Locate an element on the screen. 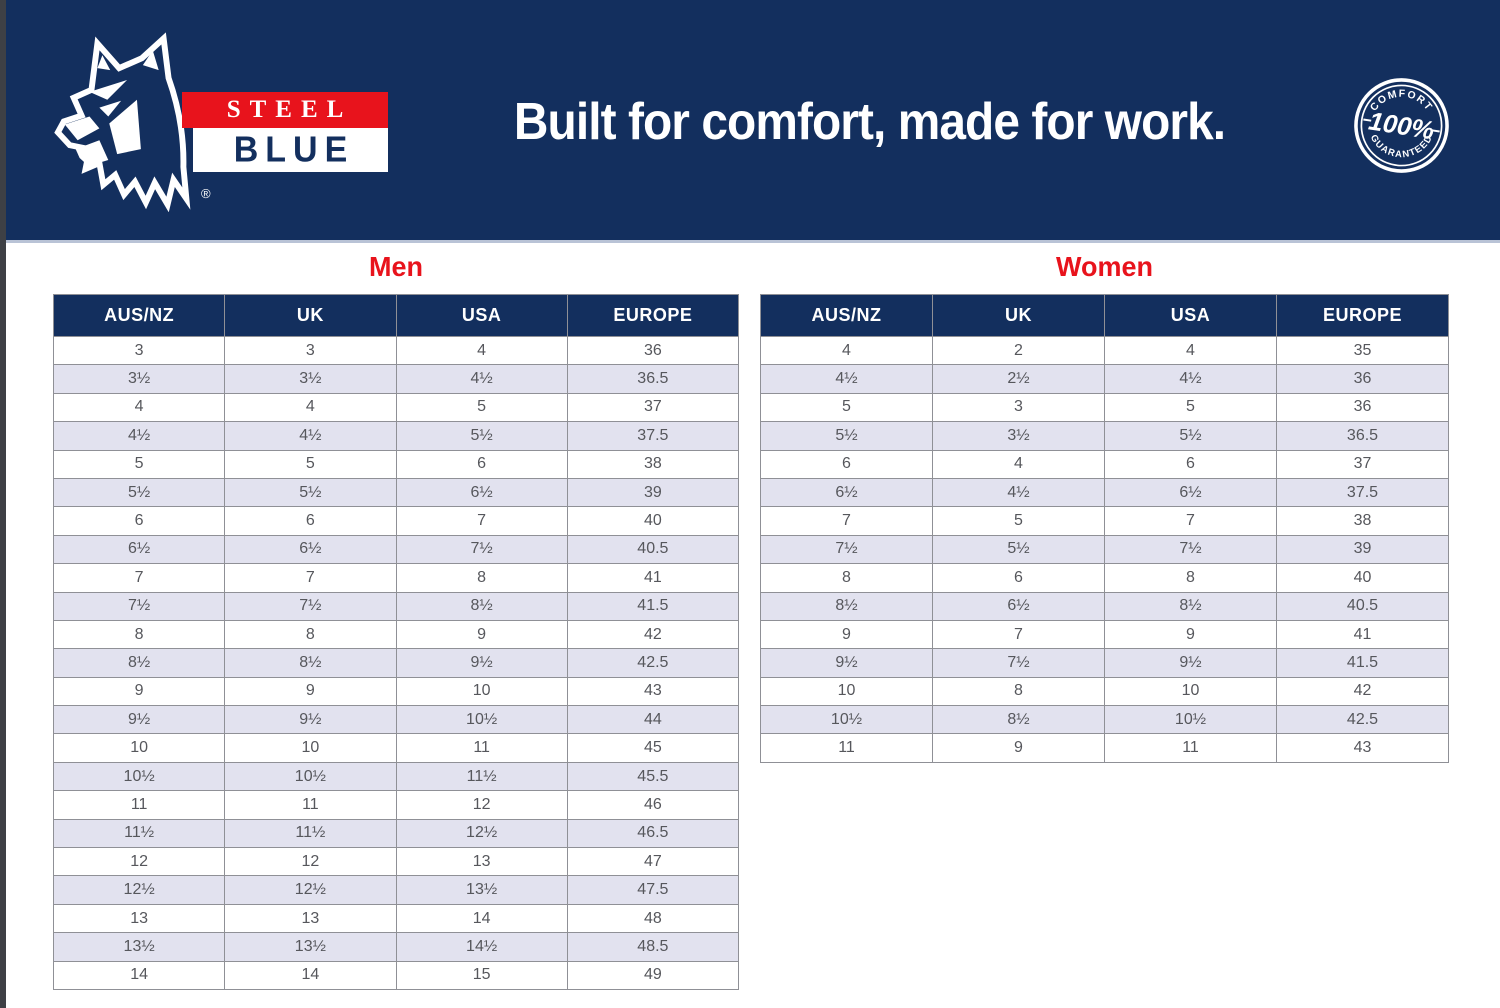 The height and width of the screenshot is (1008, 1500). table-row: 8 6 8 40 is located at coordinates (1104, 578).